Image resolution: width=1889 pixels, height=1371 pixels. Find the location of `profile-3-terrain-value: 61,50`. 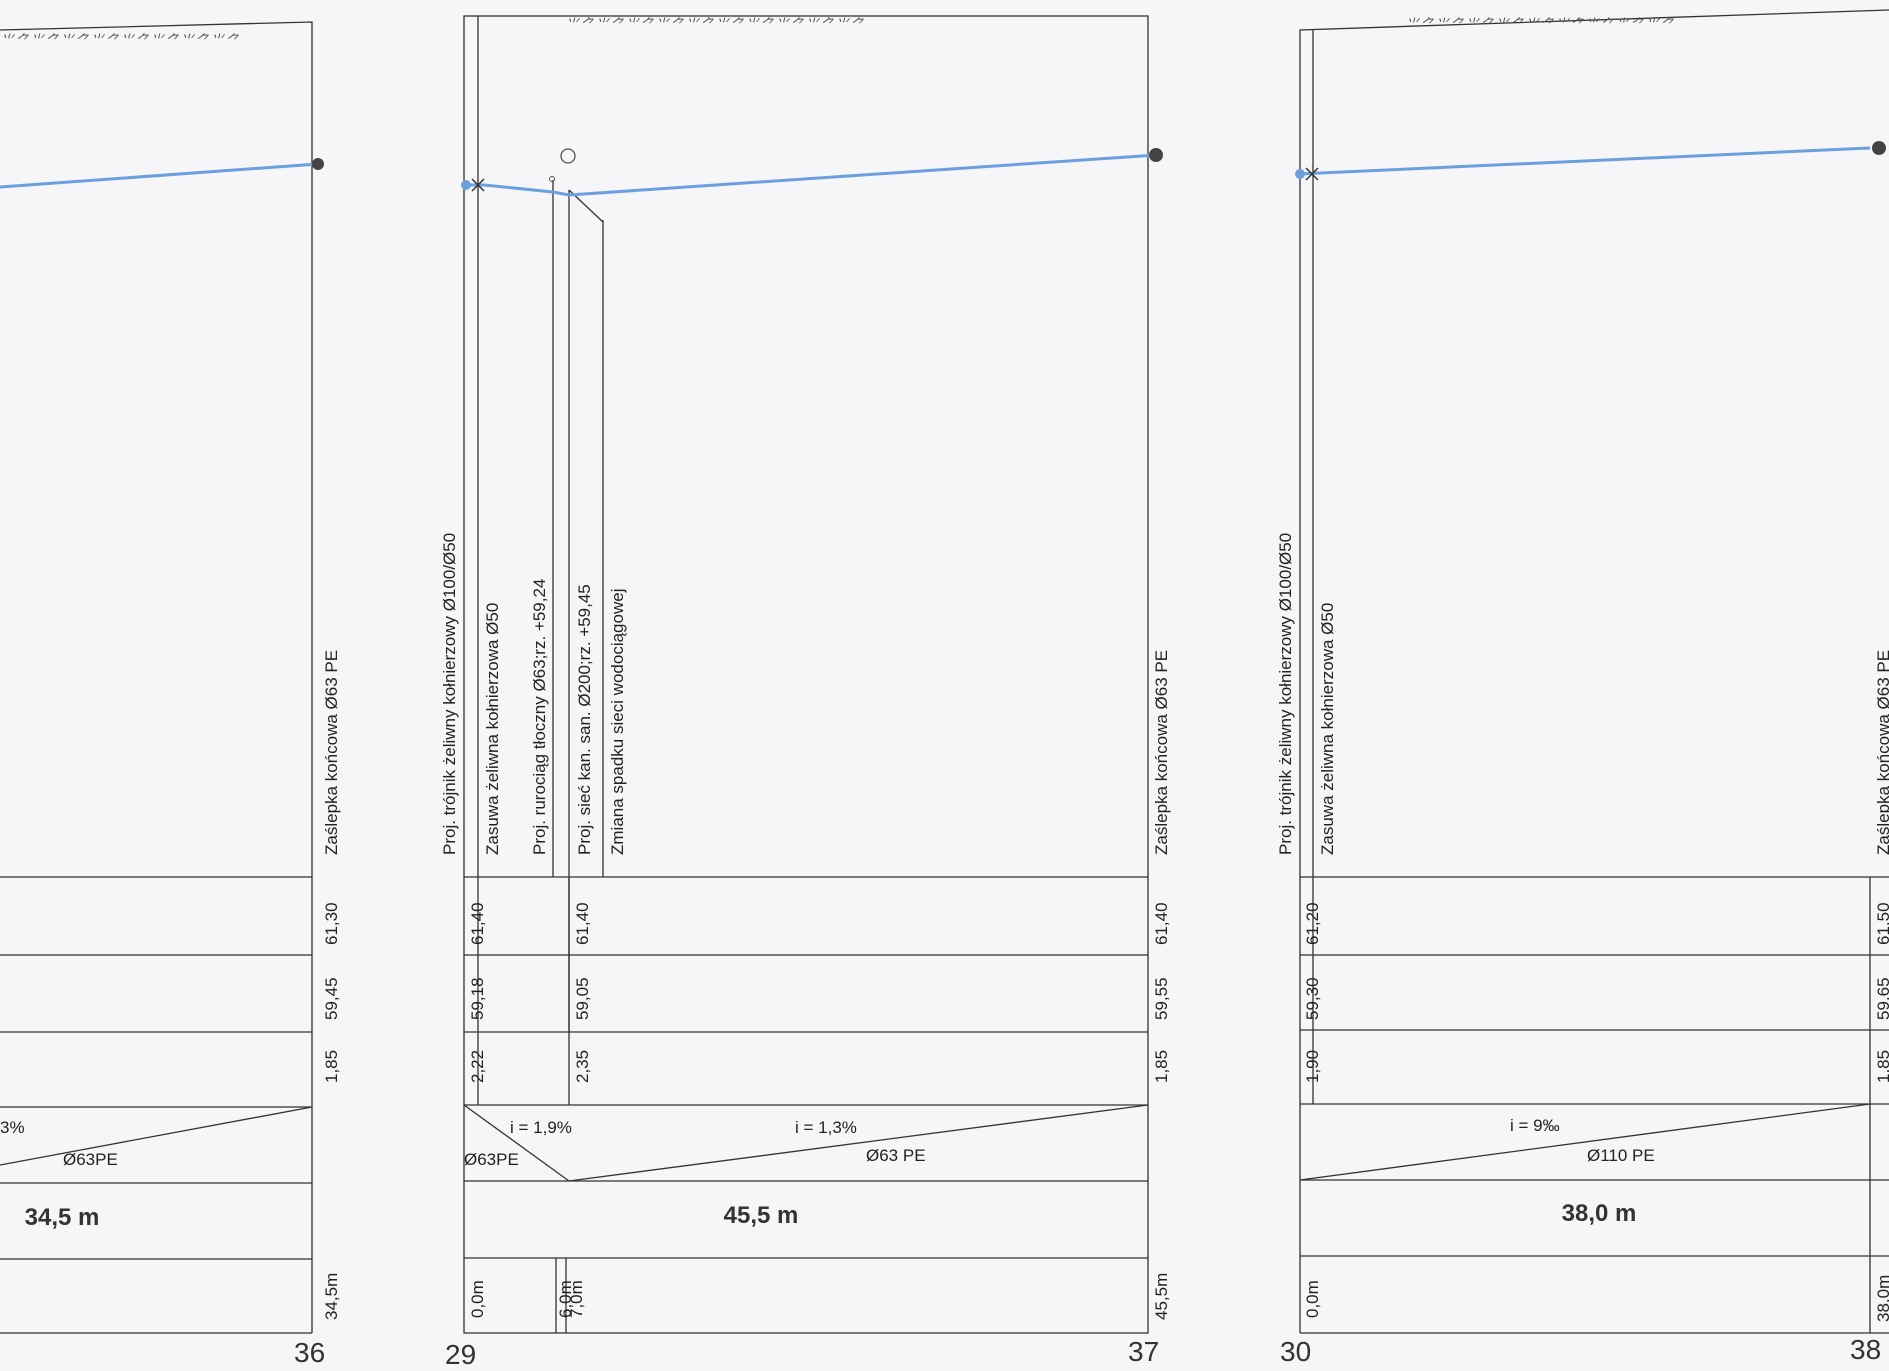

profile-3-terrain-value: 61,50 is located at coordinates (1881, 923).